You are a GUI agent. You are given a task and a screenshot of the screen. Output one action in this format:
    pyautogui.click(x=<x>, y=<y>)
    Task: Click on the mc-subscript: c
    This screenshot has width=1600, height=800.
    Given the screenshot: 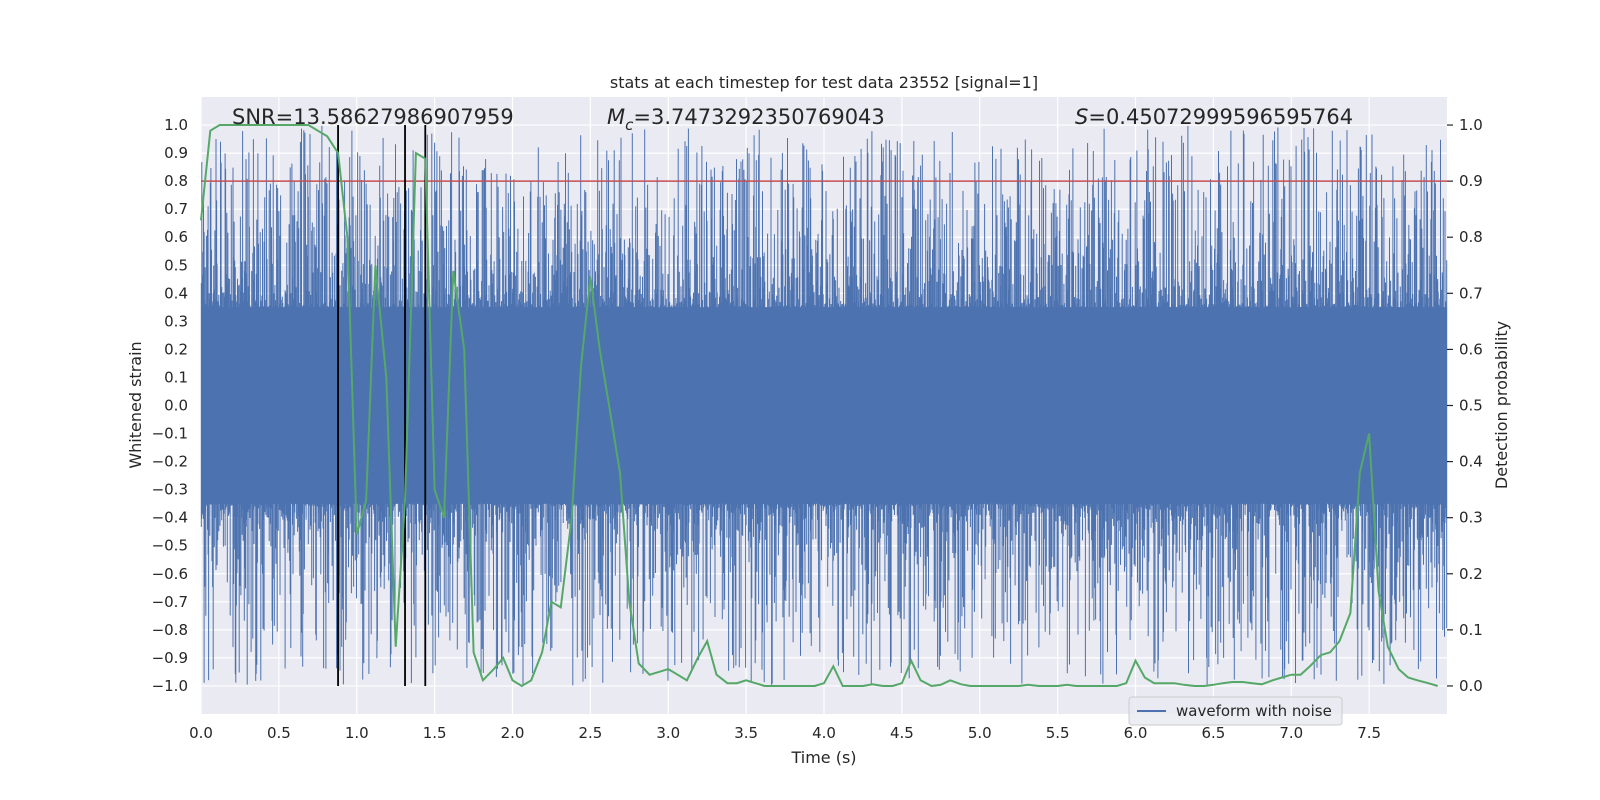 What is the action you would take?
    pyautogui.click(x=629, y=125)
    